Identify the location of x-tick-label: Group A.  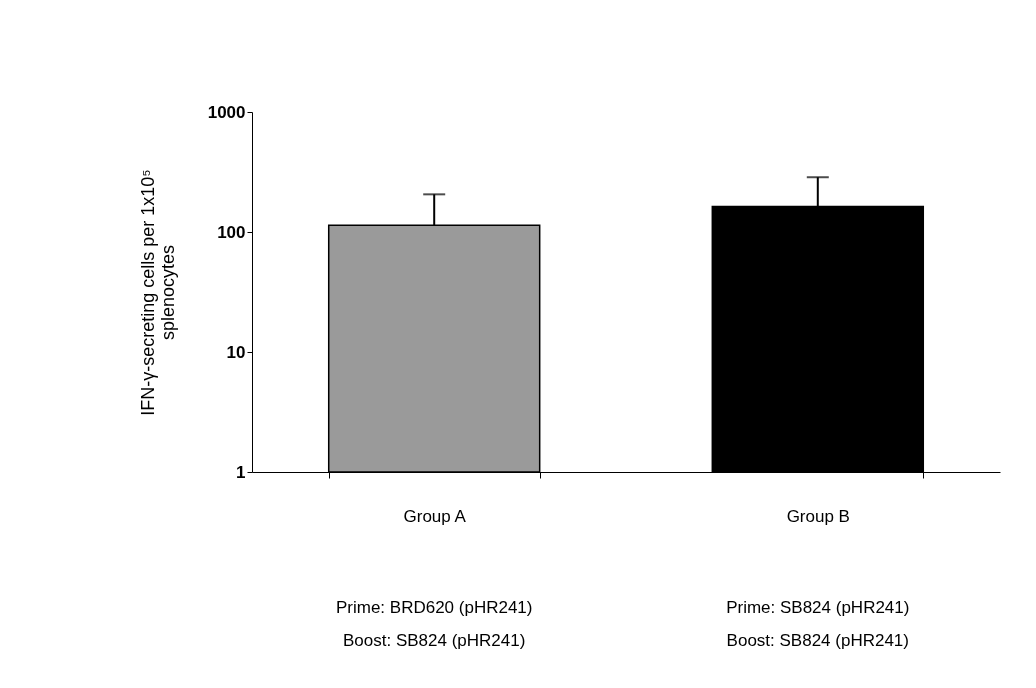
(435, 516).